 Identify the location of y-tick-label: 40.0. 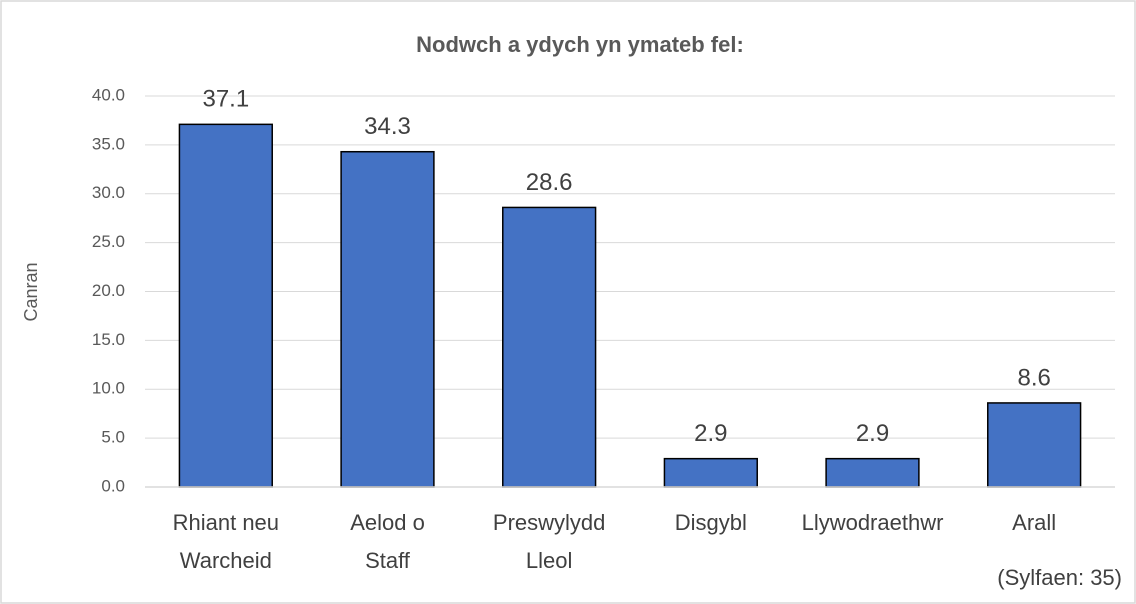
(108, 94).